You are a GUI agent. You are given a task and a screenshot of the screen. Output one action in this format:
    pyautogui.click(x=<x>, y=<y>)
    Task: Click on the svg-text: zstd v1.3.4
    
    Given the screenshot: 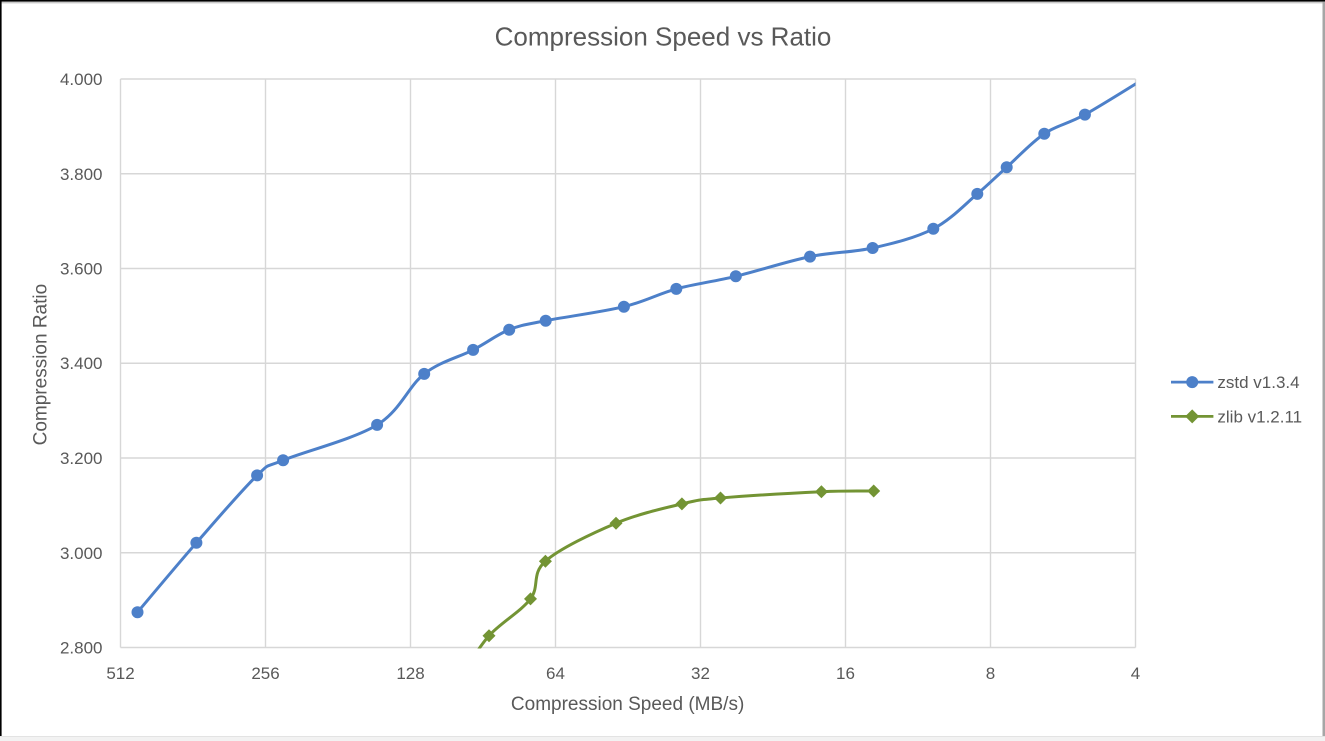 What is the action you would take?
    pyautogui.click(x=1258, y=382)
    